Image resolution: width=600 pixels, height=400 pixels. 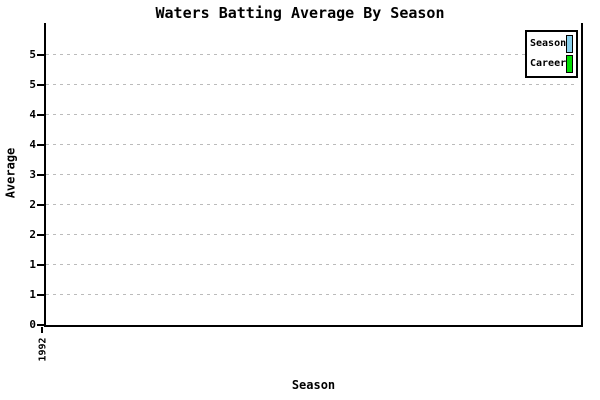 What do you see at coordinates (569, 64) in the screenshot?
I see `career-swatch-icon` at bounding box center [569, 64].